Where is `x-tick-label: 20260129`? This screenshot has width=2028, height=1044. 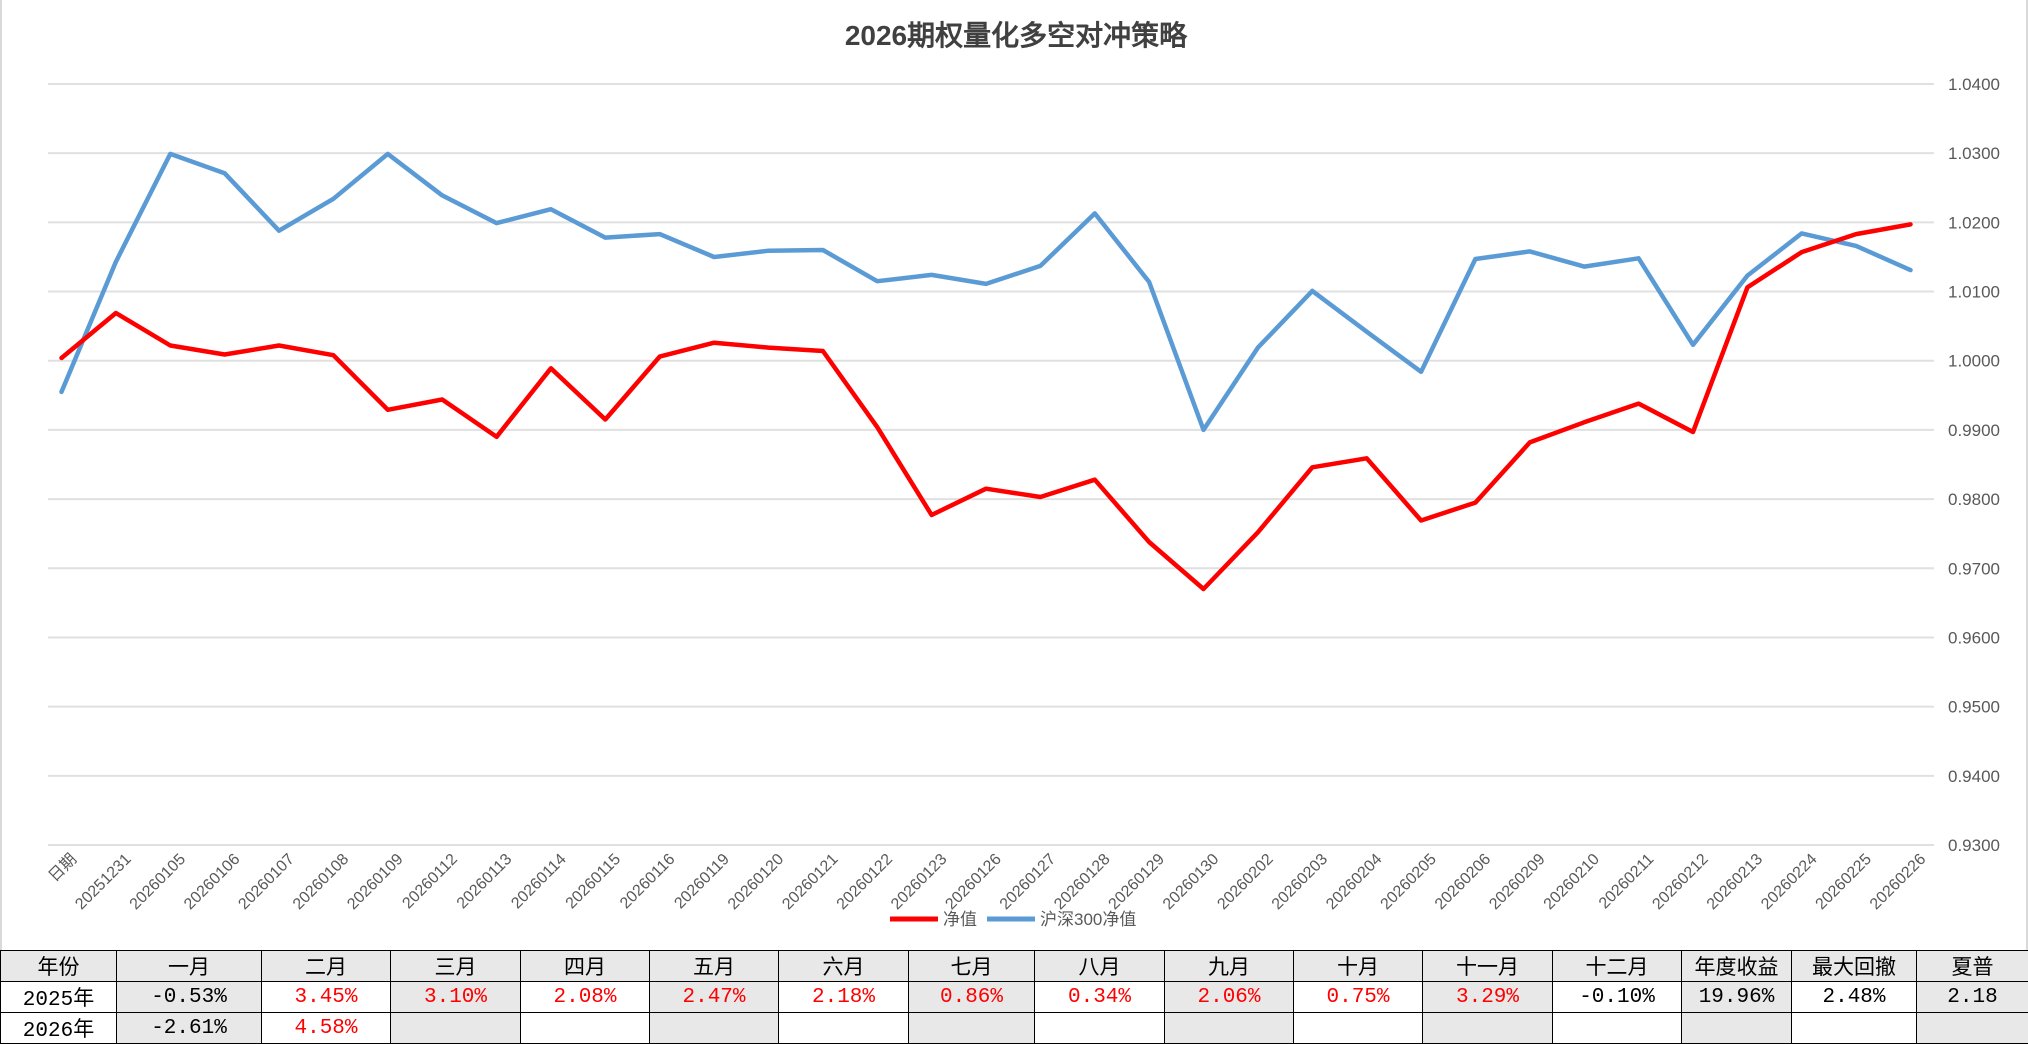 x-tick-label: 20260129 is located at coordinates (1137, 882).